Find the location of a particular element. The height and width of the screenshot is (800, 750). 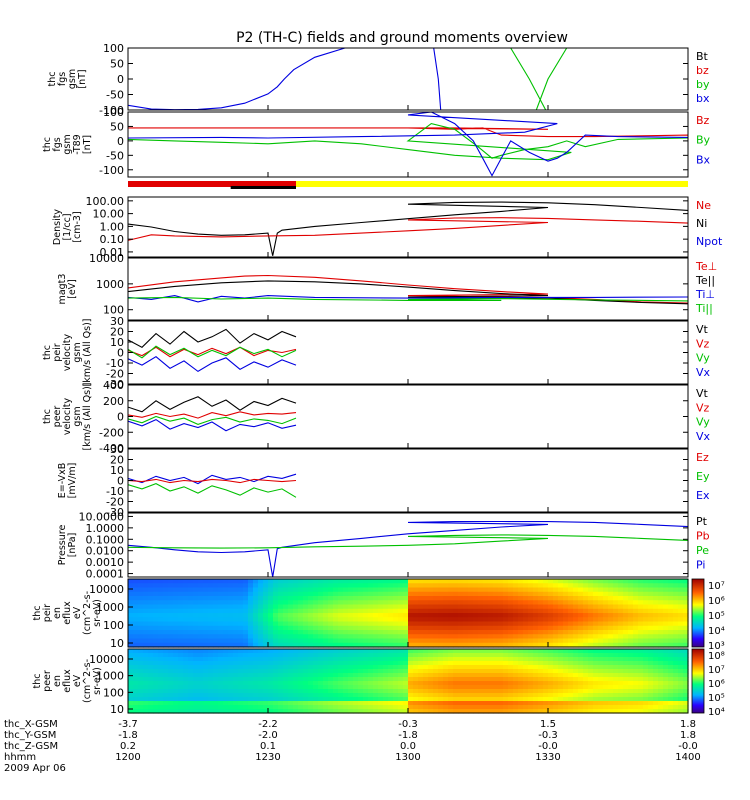

y-axis-label-line: [nT] is located at coordinates (87, 144).